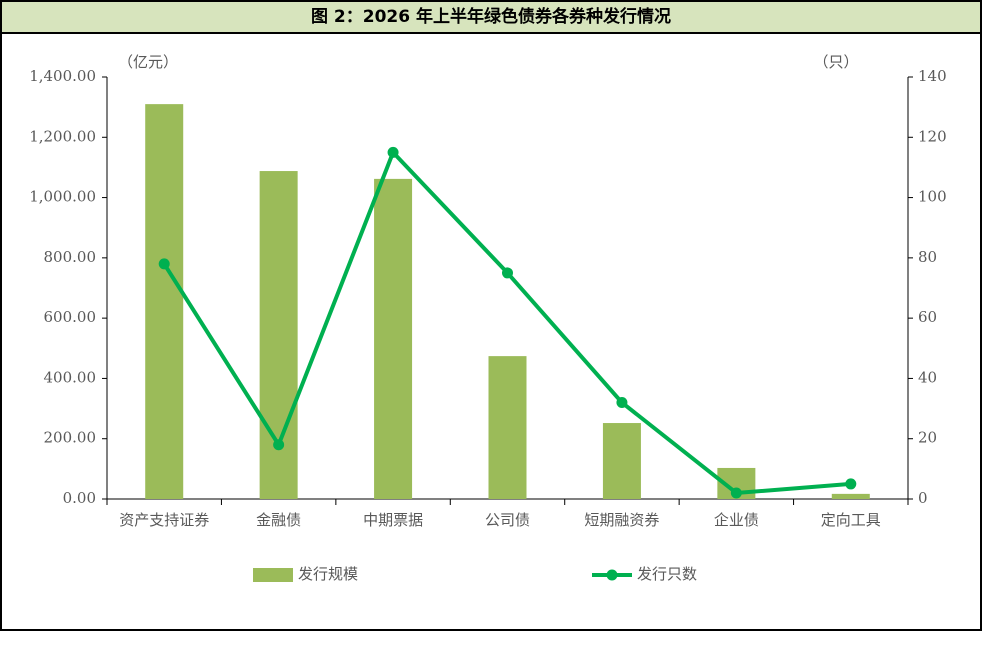 The width and height of the screenshot is (983, 660). What do you see at coordinates (278, 520) in the screenshot?
I see `x-tick-label: 金融债` at bounding box center [278, 520].